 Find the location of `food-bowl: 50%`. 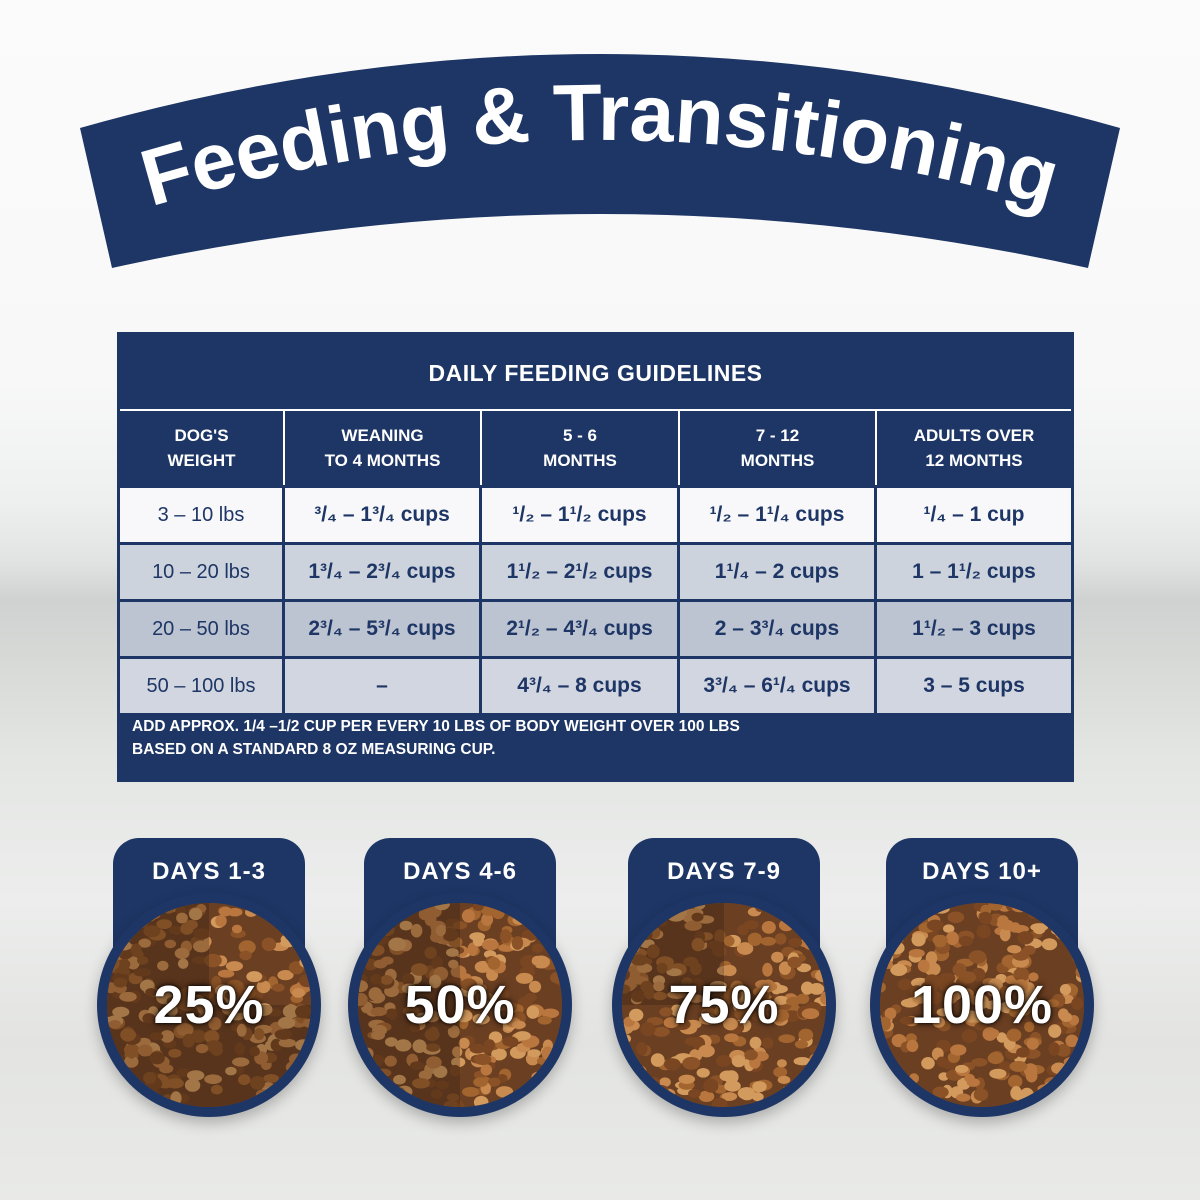

food-bowl: 50% is located at coordinates (460, 1005).